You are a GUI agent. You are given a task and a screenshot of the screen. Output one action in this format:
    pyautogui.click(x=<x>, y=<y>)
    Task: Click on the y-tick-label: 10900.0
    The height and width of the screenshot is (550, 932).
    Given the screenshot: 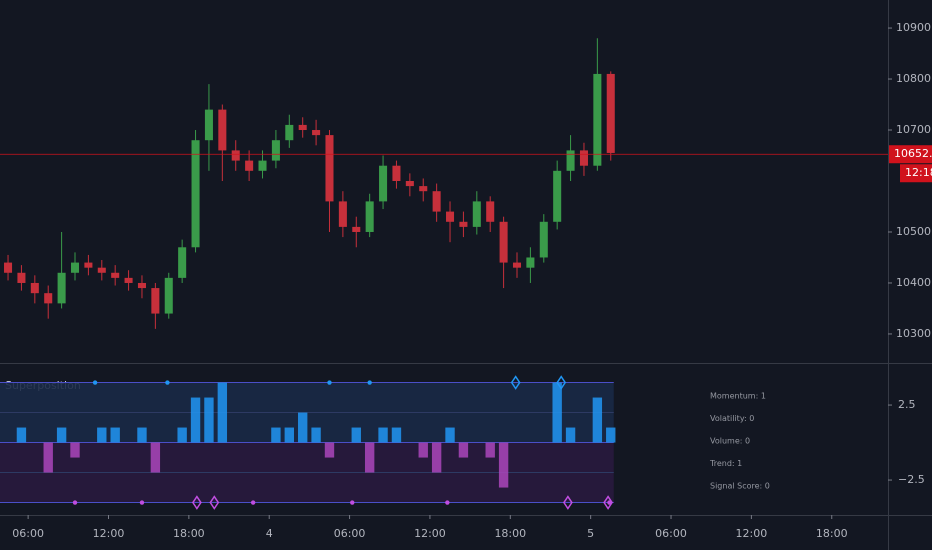 What is the action you would take?
    pyautogui.click(x=914, y=27)
    